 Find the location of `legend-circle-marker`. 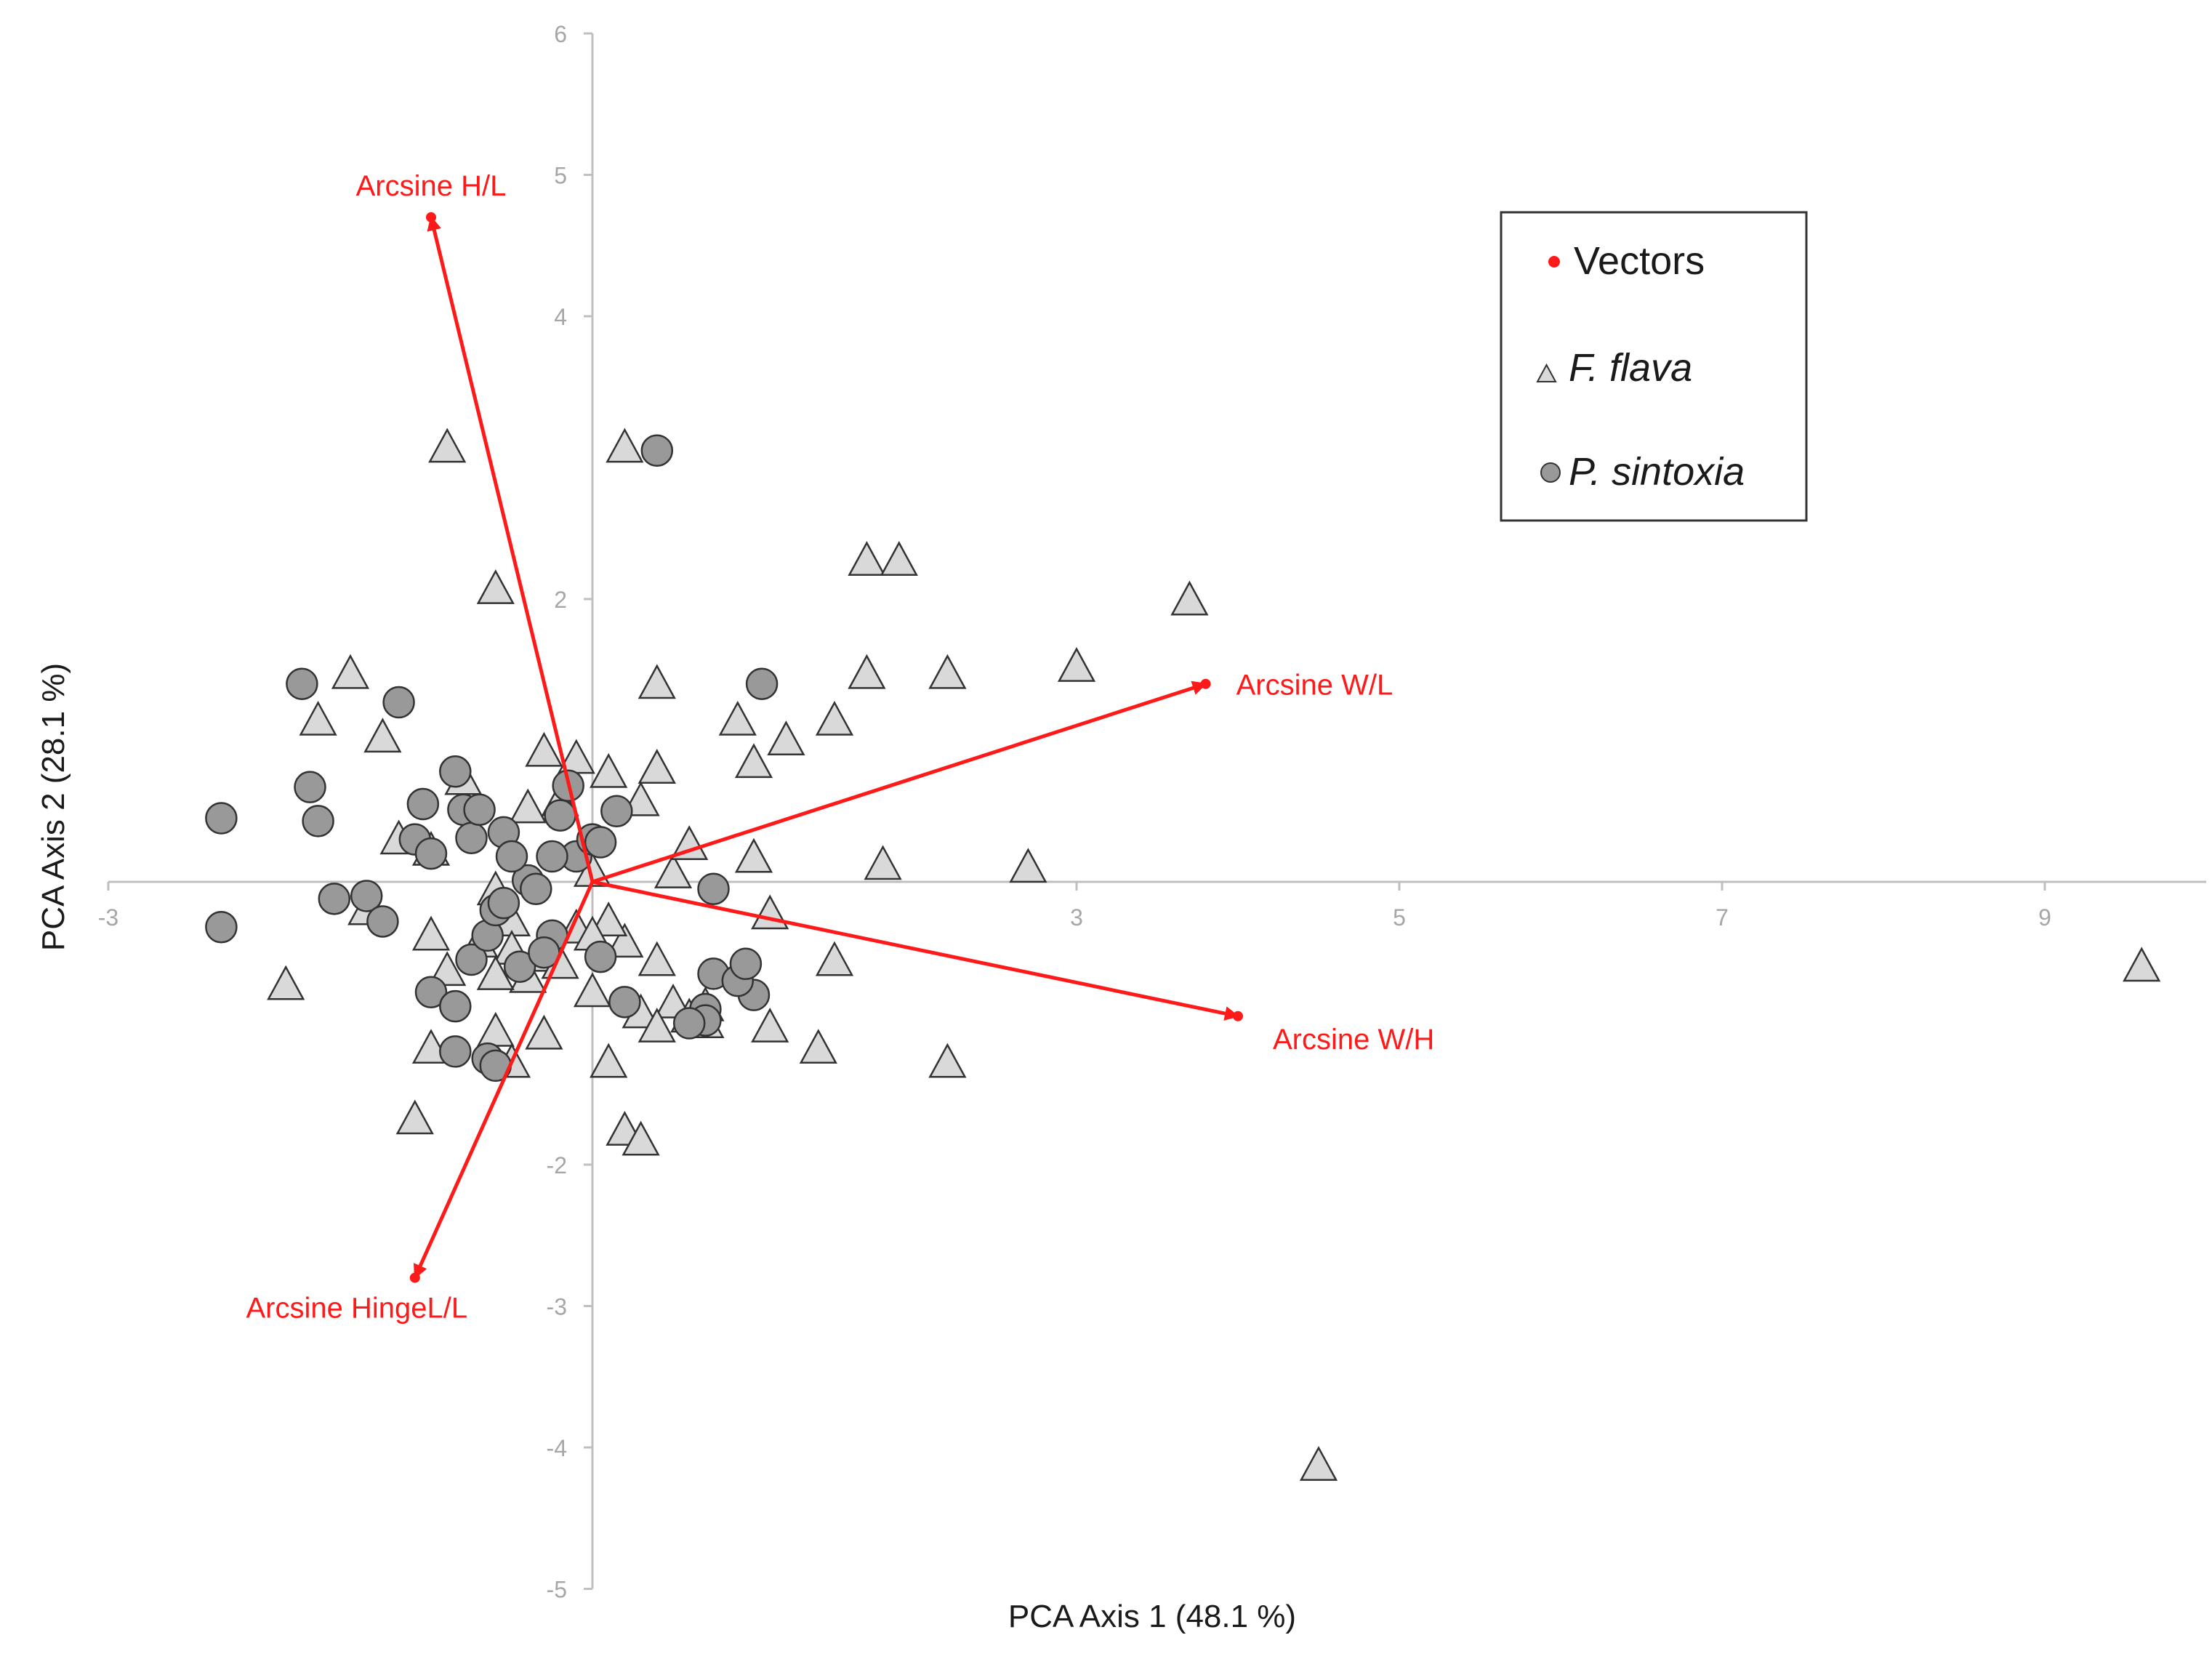

legend-circle-marker is located at coordinates (1551, 472).